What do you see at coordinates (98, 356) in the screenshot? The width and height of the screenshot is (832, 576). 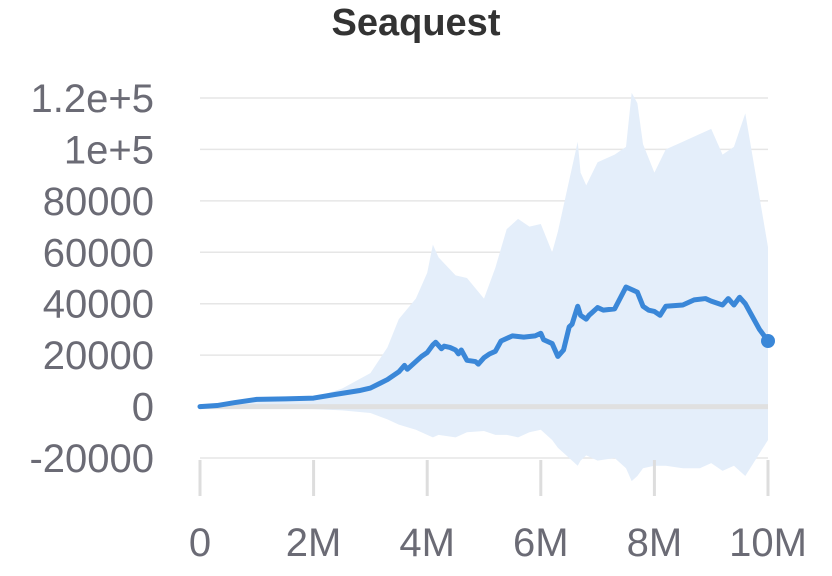 I see `y-tick-label: 20000` at bounding box center [98, 356].